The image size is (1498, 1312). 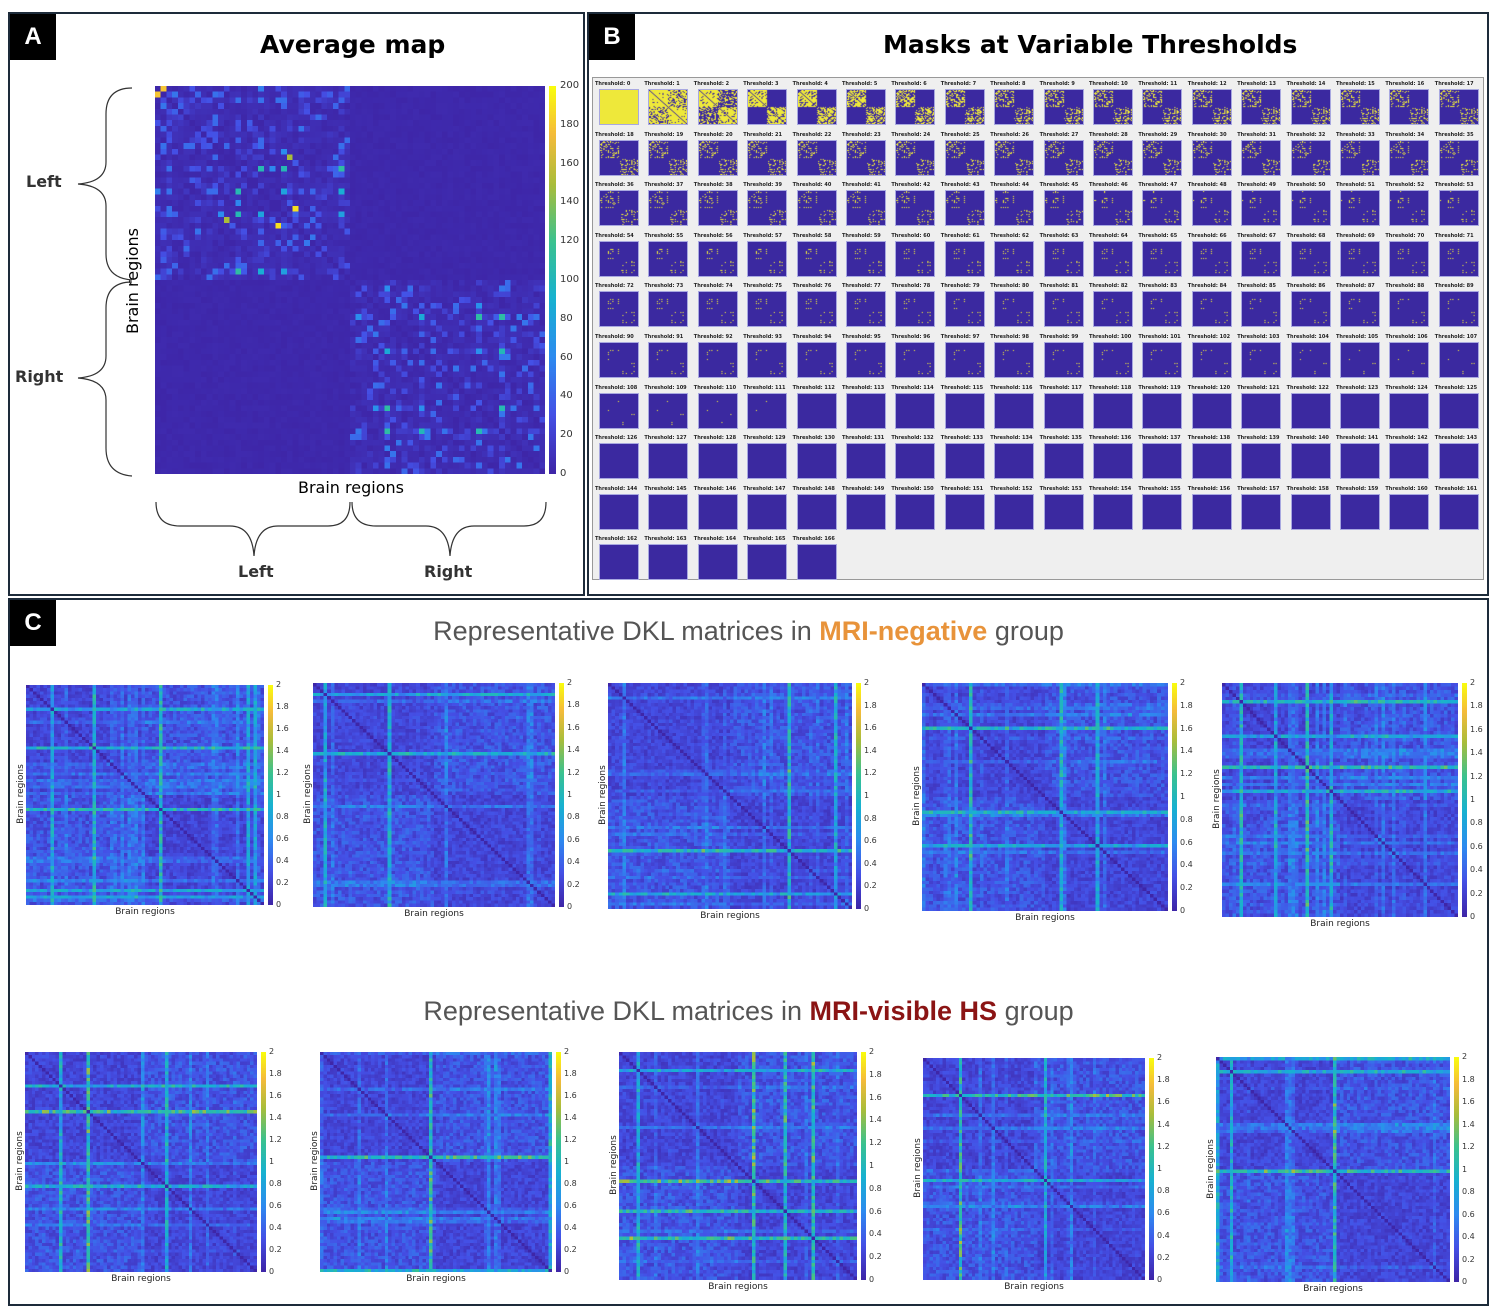 What do you see at coordinates (1186, 705) in the screenshot?
I see `colorbar-tick-label: 1.8` at bounding box center [1186, 705].